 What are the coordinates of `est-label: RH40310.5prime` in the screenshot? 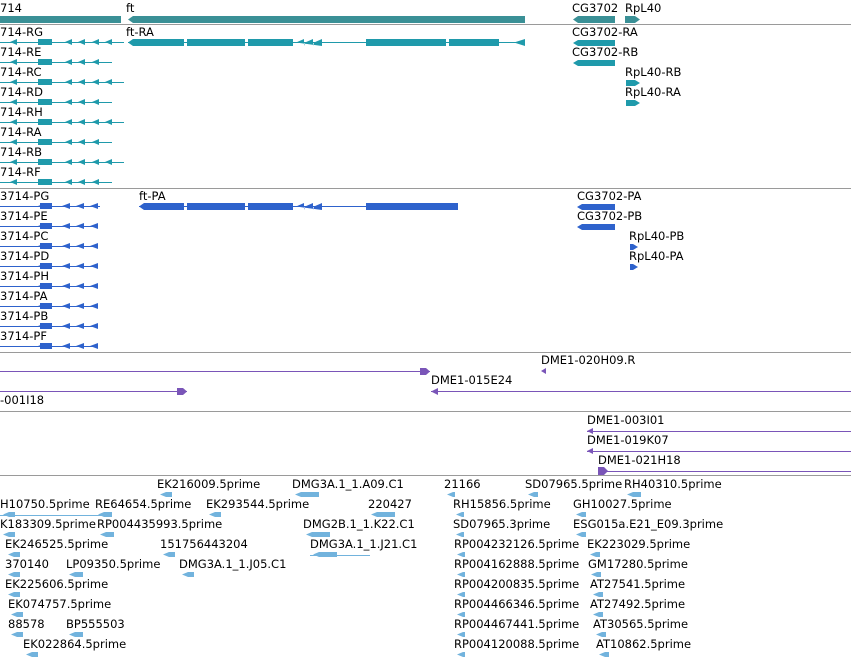 It's located at (673, 484).